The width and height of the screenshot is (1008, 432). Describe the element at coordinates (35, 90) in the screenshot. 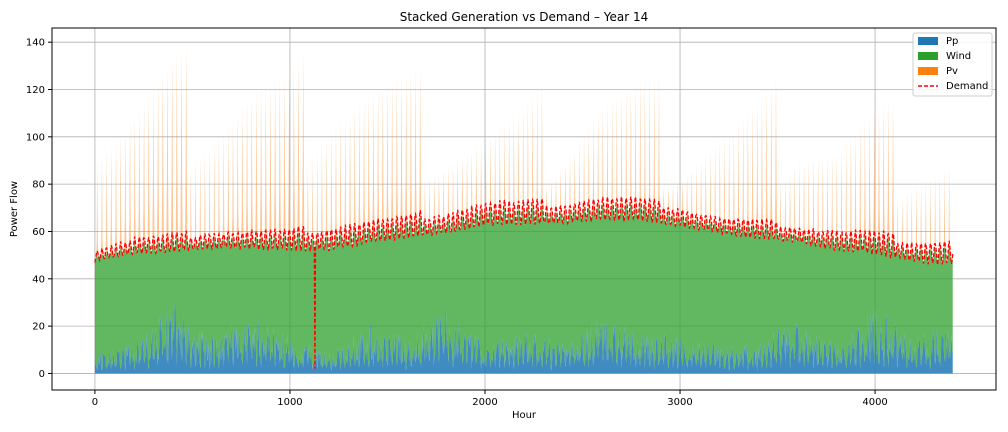

I see `y-tick-label: 120` at that location.